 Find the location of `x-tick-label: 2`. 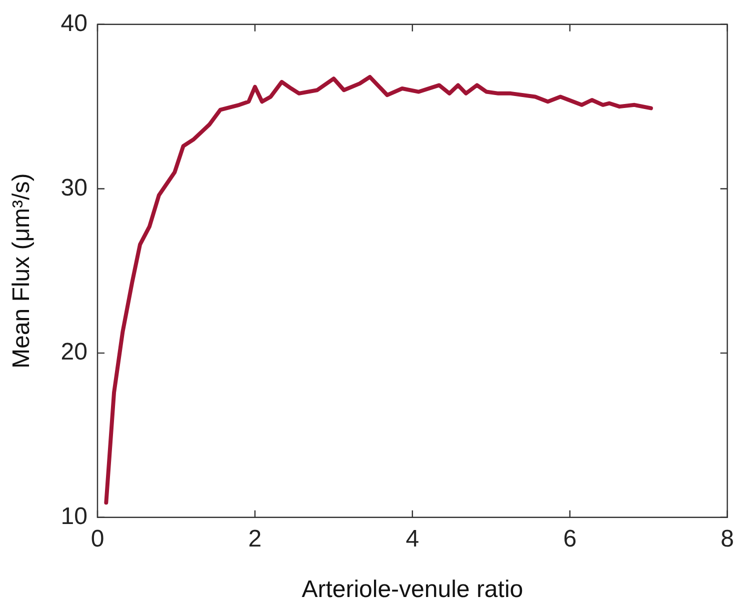

x-tick-label: 2 is located at coordinates (255, 538).